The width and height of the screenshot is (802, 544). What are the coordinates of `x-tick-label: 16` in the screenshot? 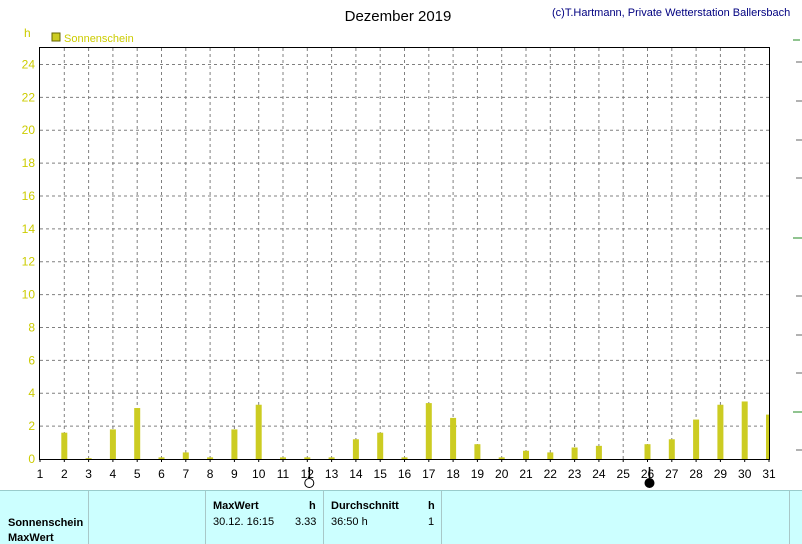 It's located at (405, 474).